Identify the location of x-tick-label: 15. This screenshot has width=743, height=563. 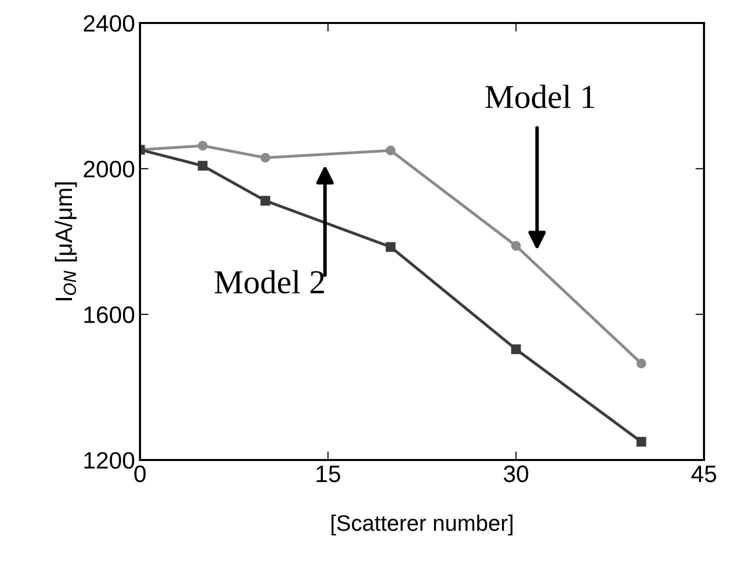
(328, 474).